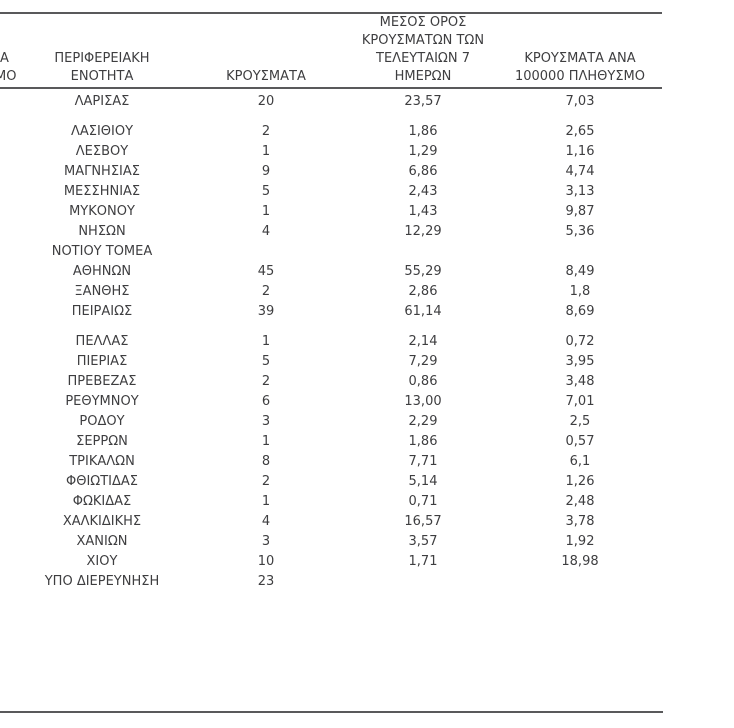 Image resolution: width=734 pixels, height=728 pixels. I want to click on cell-cases-value: 3, so click(266, 421).